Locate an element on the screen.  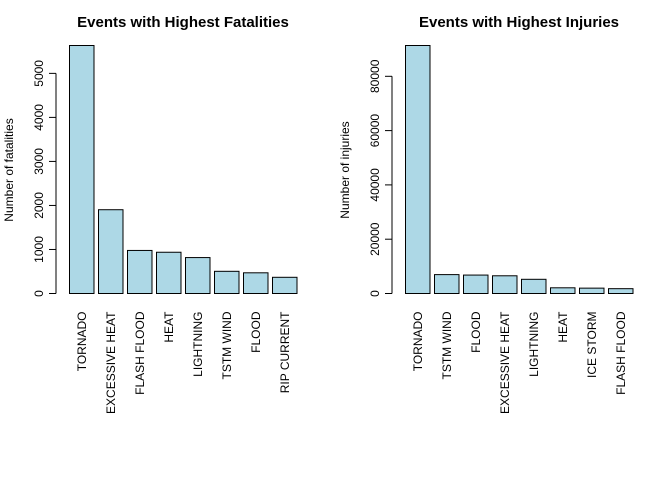
fatalities-x-tick-label: RIP CURRENT is located at coordinates (285, 352).